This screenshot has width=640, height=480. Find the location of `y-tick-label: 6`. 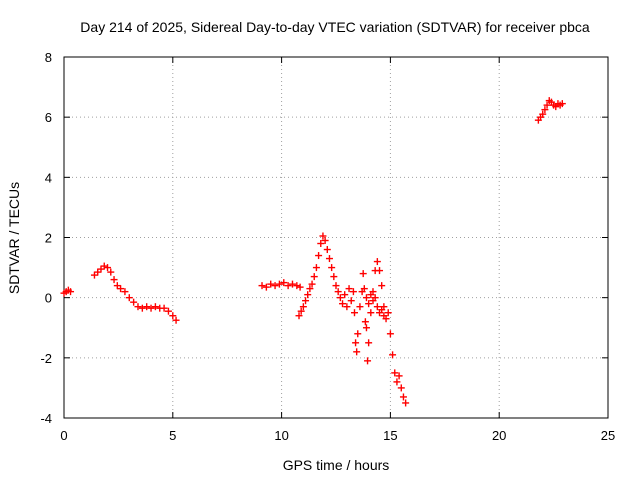

y-tick-label: 6 is located at coordinates (48, 117).